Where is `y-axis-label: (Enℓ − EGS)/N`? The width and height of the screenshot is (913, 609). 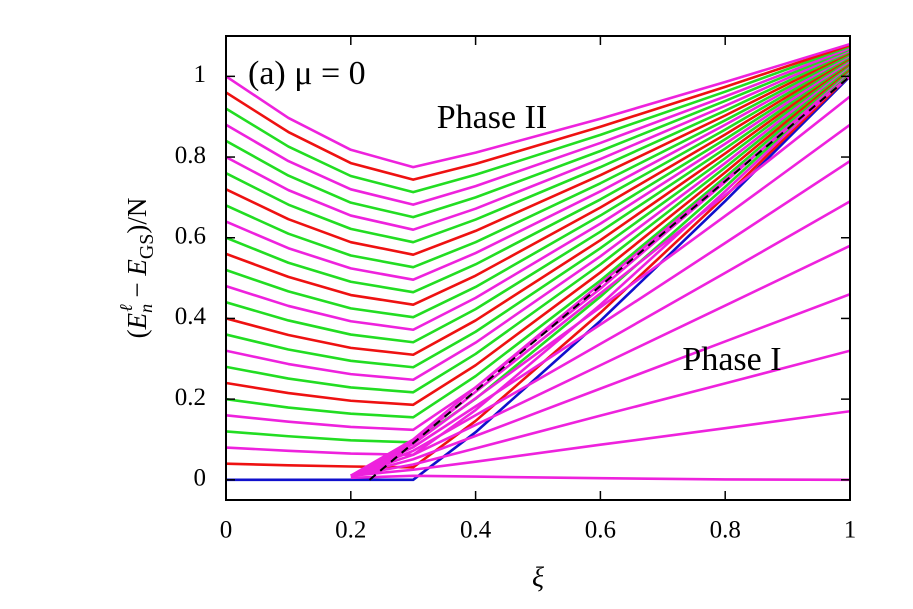 y-axis-label: (Enℓ − EGS)/N is located at coordinates (136, 268).